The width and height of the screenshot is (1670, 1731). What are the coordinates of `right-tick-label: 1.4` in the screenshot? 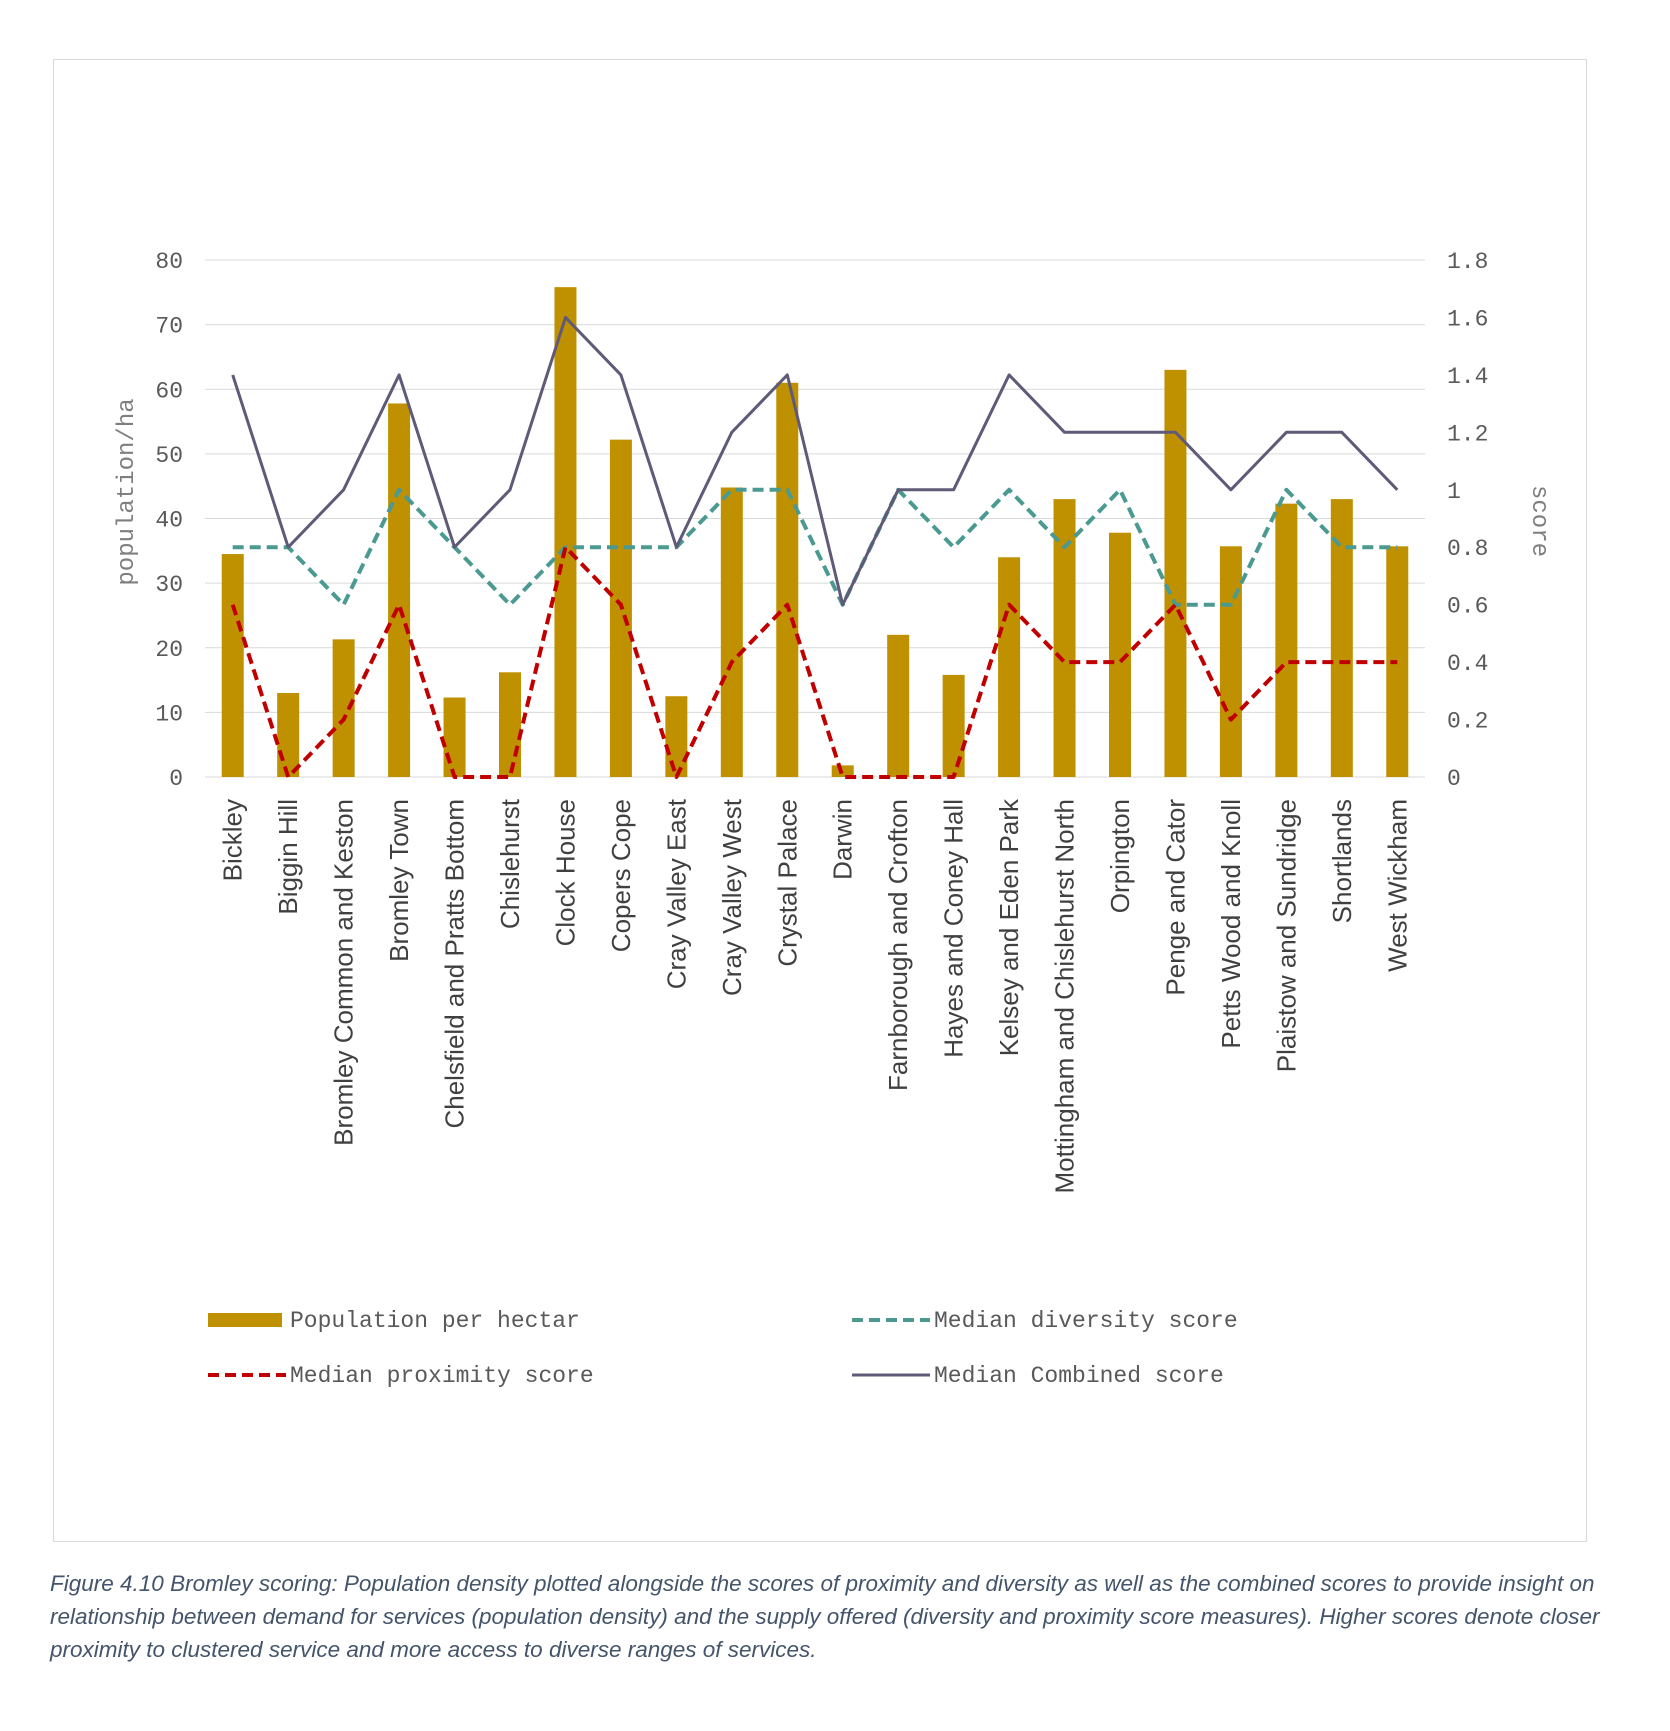 It's located at (1467, 377).